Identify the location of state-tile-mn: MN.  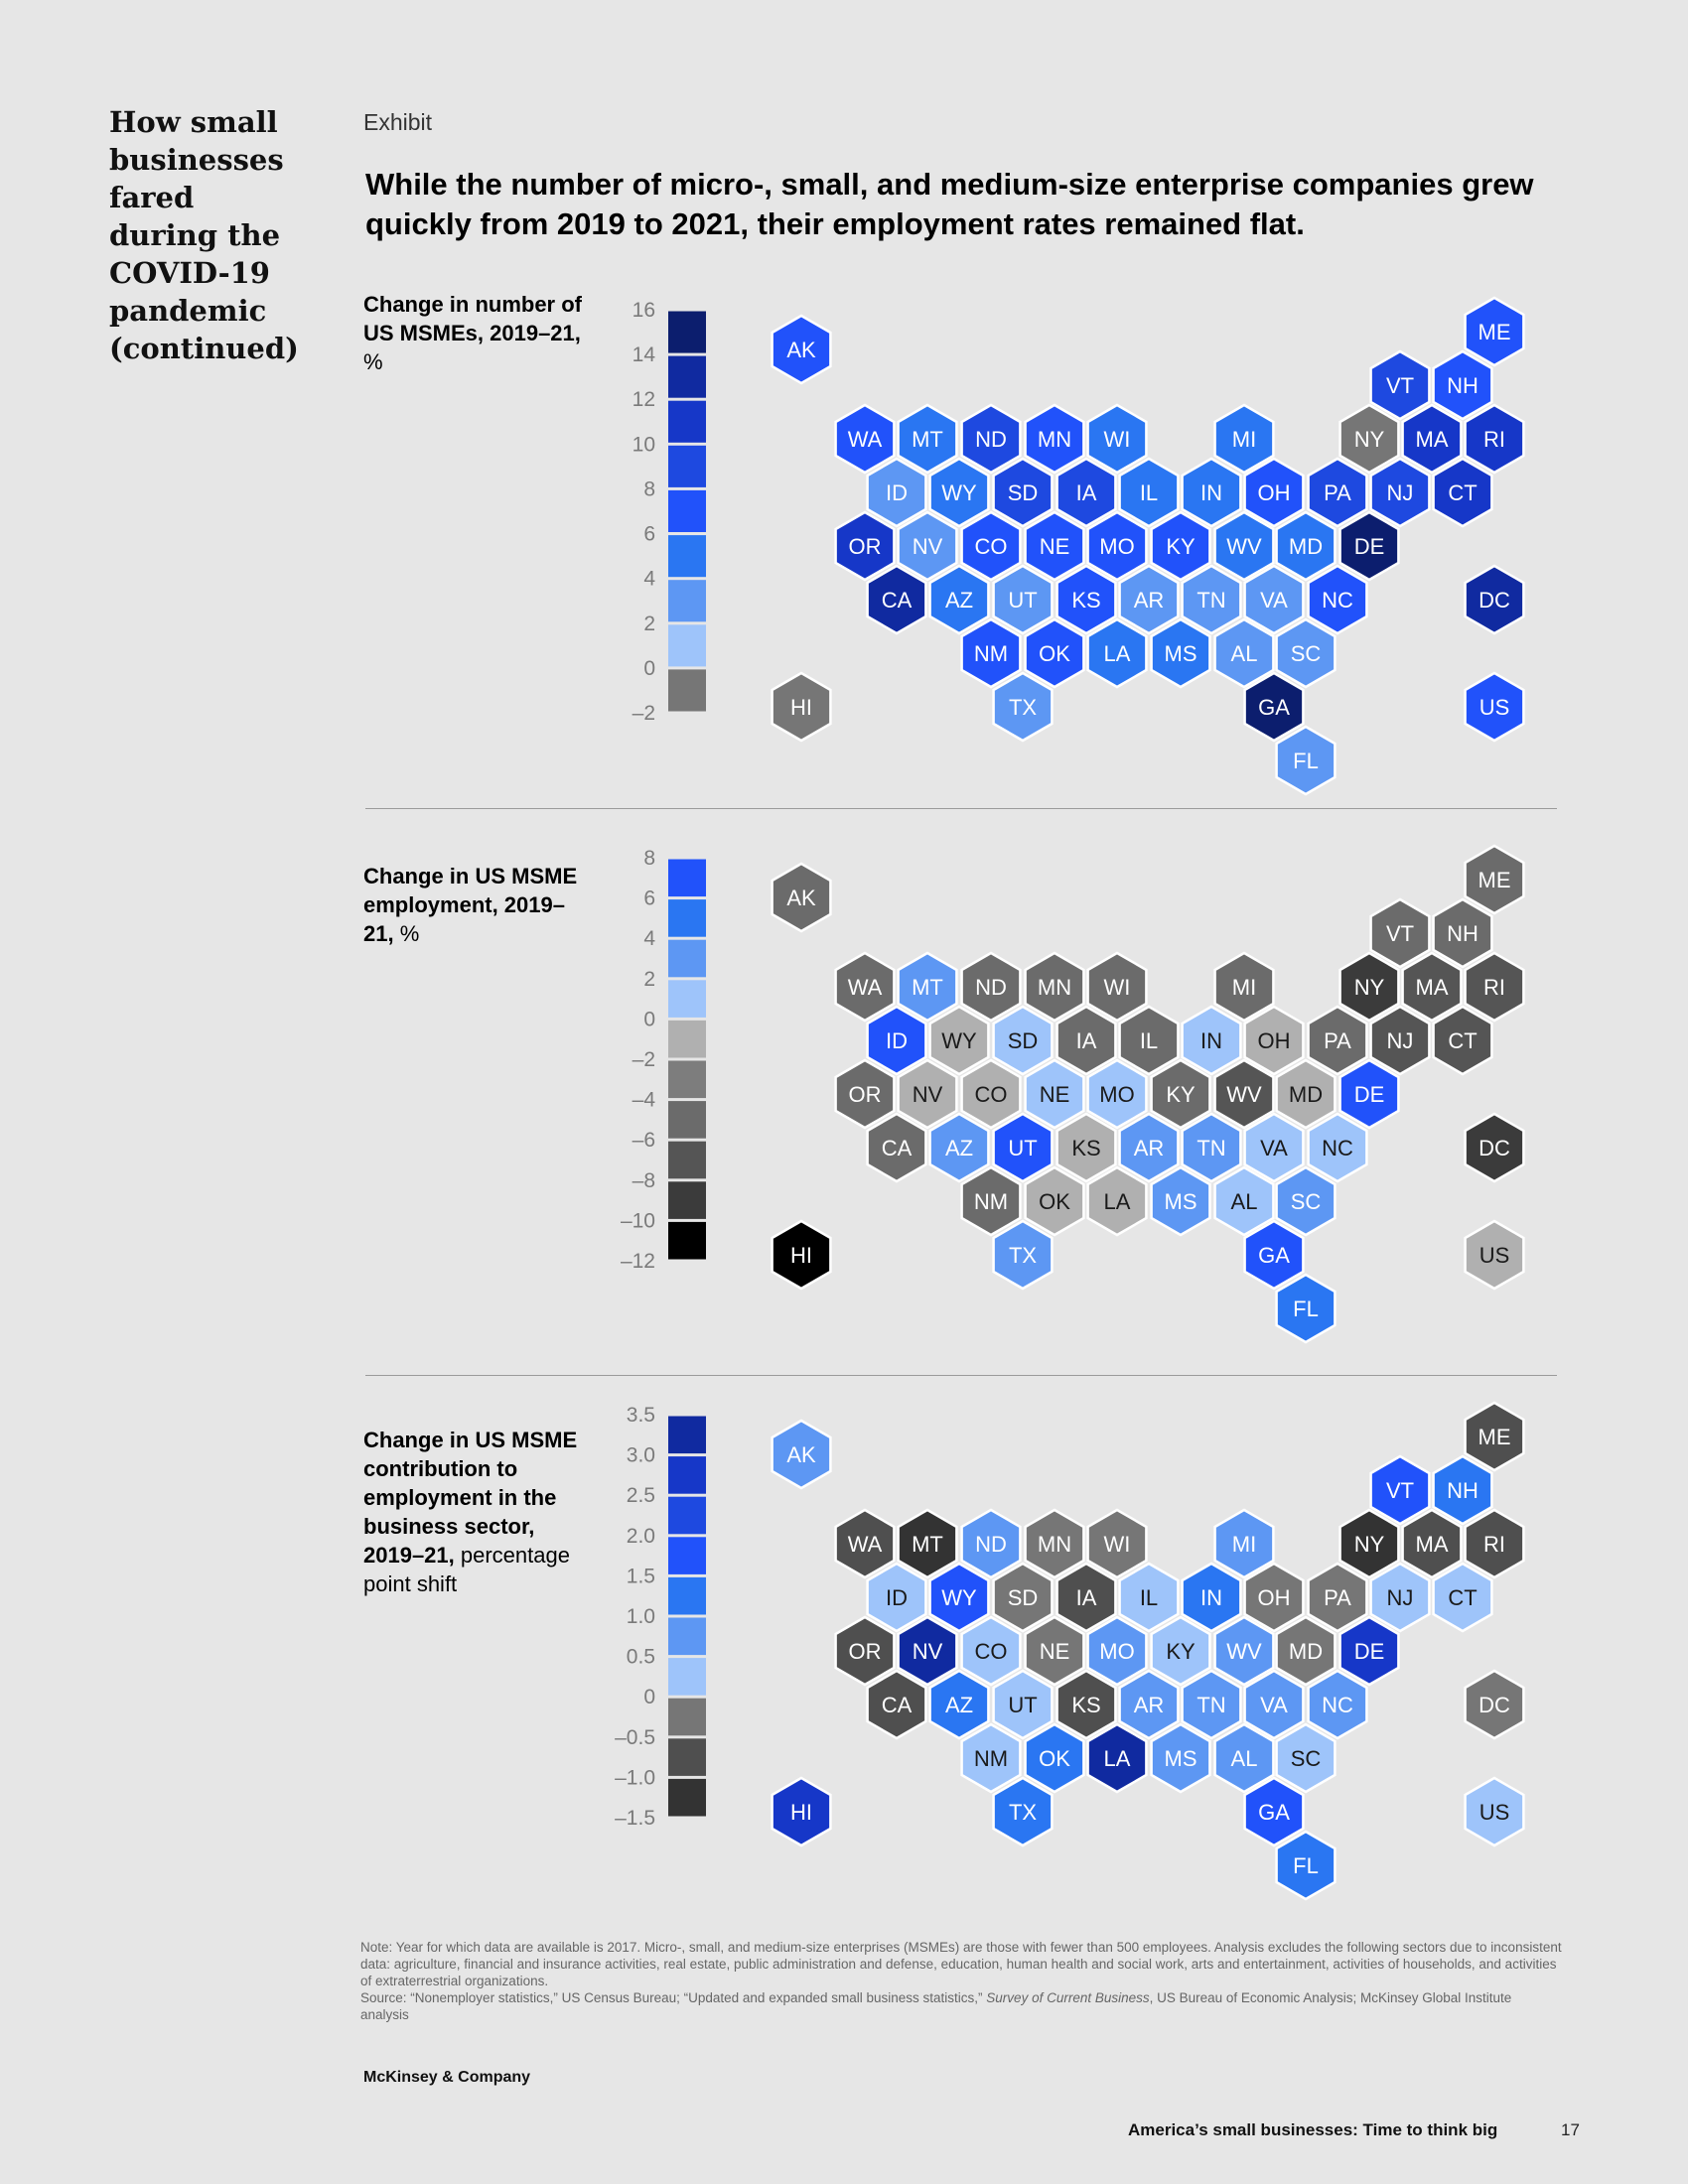
(1054, 987).